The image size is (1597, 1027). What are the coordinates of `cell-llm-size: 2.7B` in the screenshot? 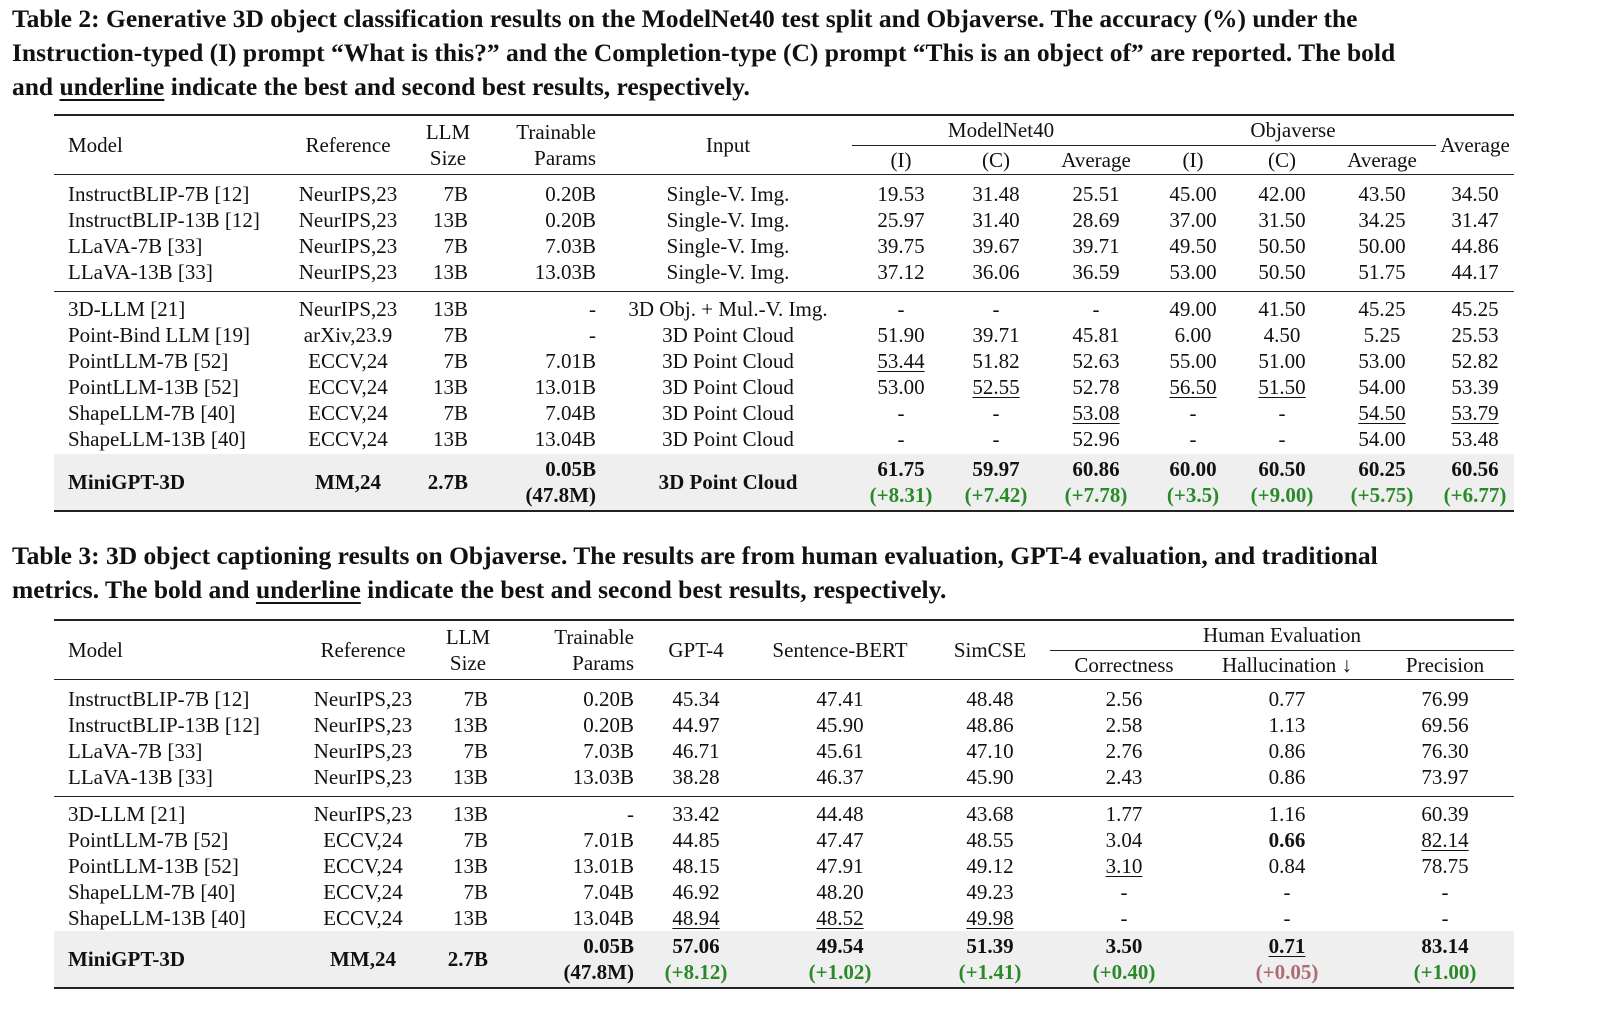 It's located at (448, 483).